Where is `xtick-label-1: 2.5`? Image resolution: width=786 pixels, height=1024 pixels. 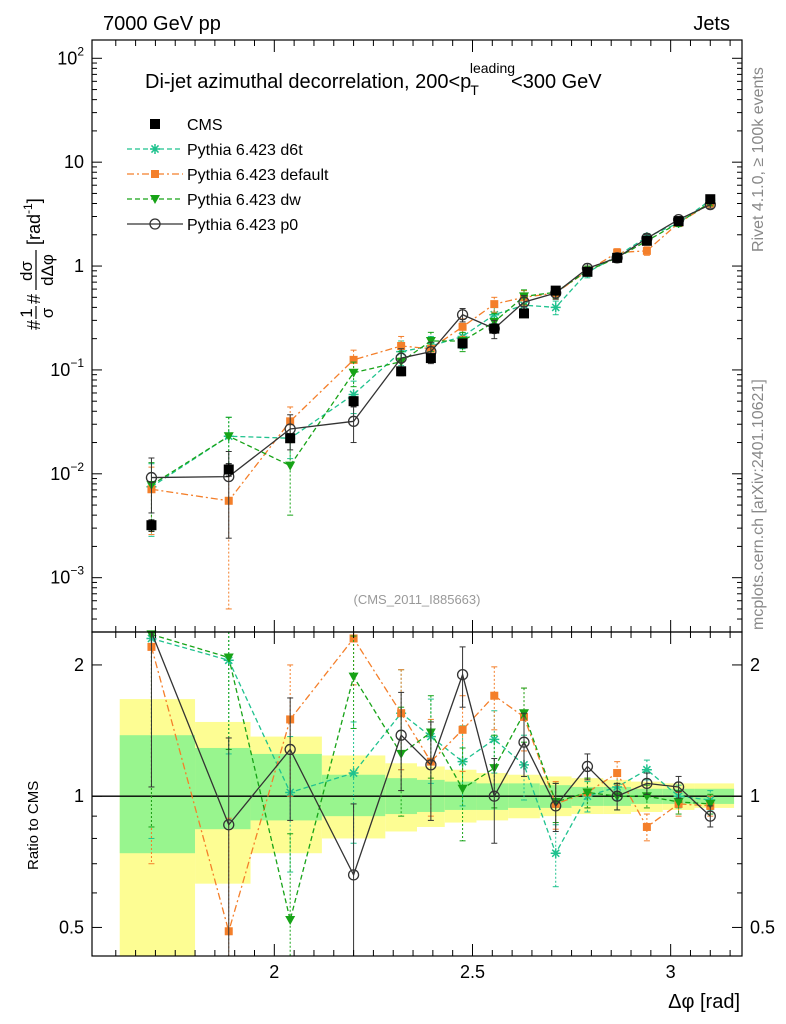 xtick-label-1: 2.5 is located at coordinates (472, 972).